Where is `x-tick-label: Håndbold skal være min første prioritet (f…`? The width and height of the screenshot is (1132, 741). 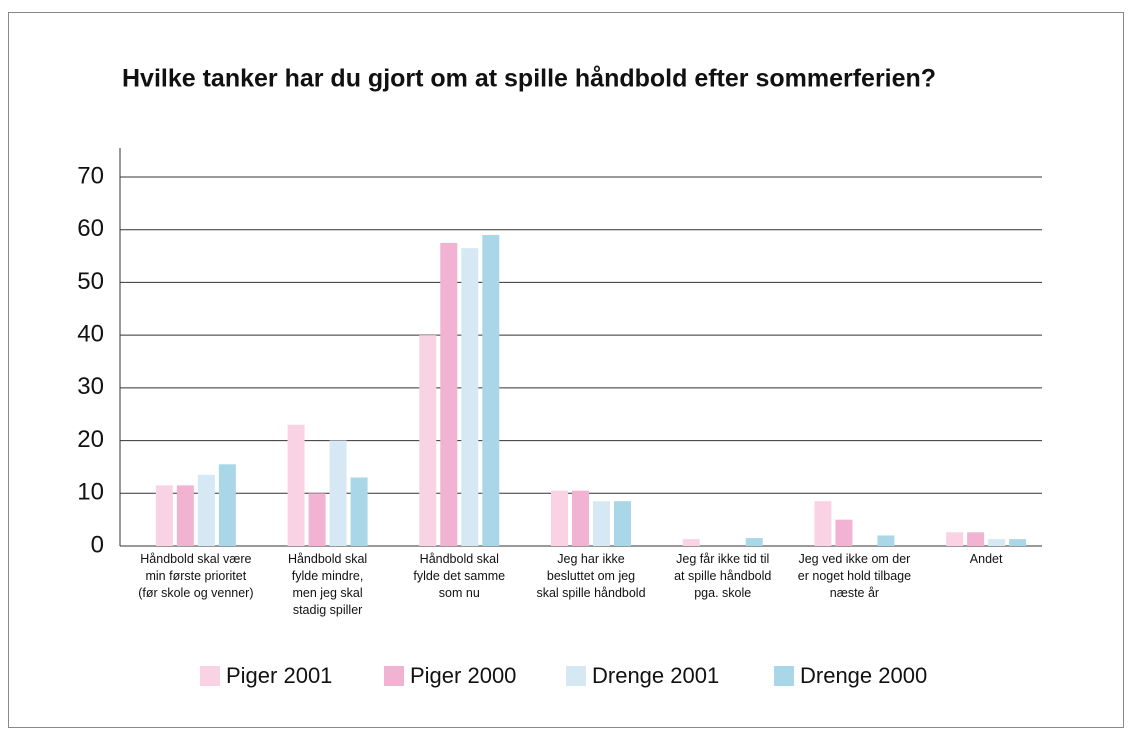
x-tick-label: Håndbold skal være min første prioritet (f… is located at coordinates (195, 576).